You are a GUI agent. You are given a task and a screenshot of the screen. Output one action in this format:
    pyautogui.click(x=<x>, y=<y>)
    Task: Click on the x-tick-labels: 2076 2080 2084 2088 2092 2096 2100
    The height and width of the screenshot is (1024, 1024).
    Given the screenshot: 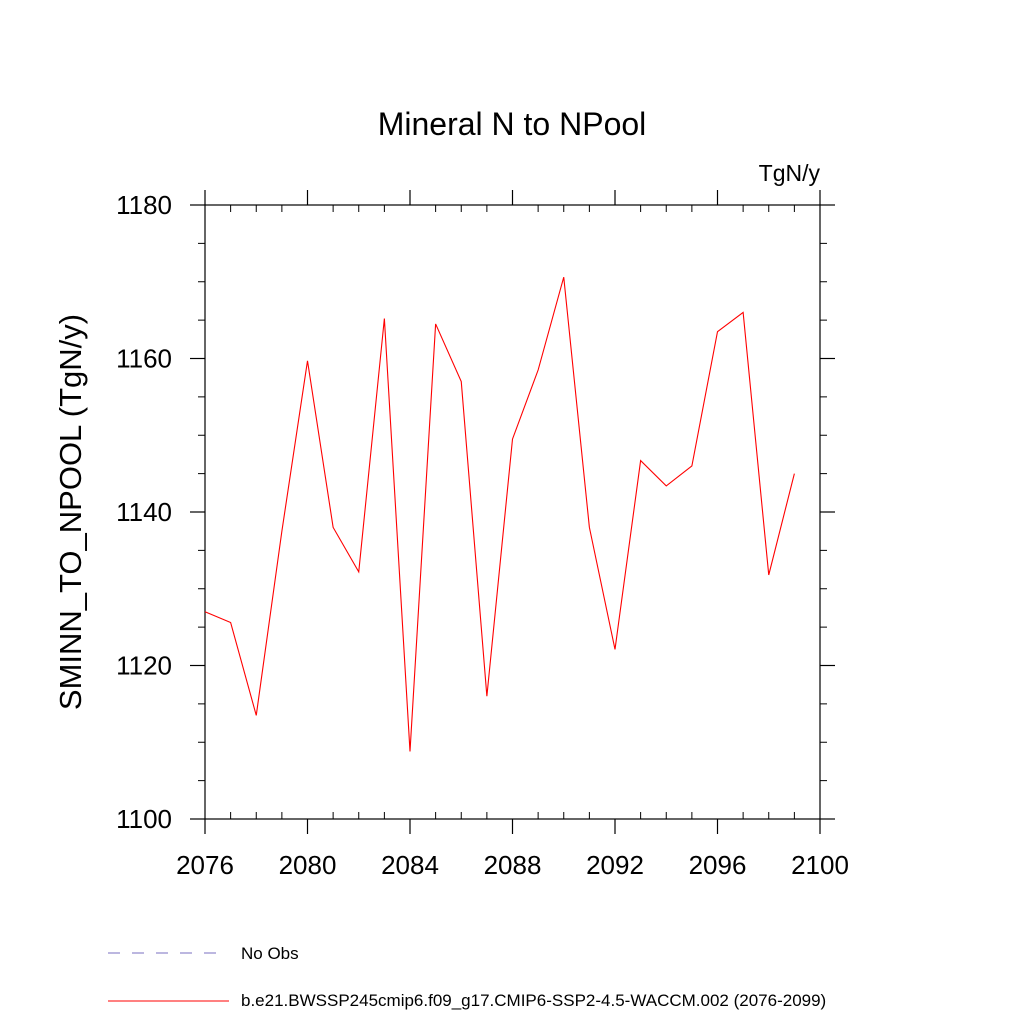 What is the action you would take?
    pyautogui.click(x=512, y=865)
    